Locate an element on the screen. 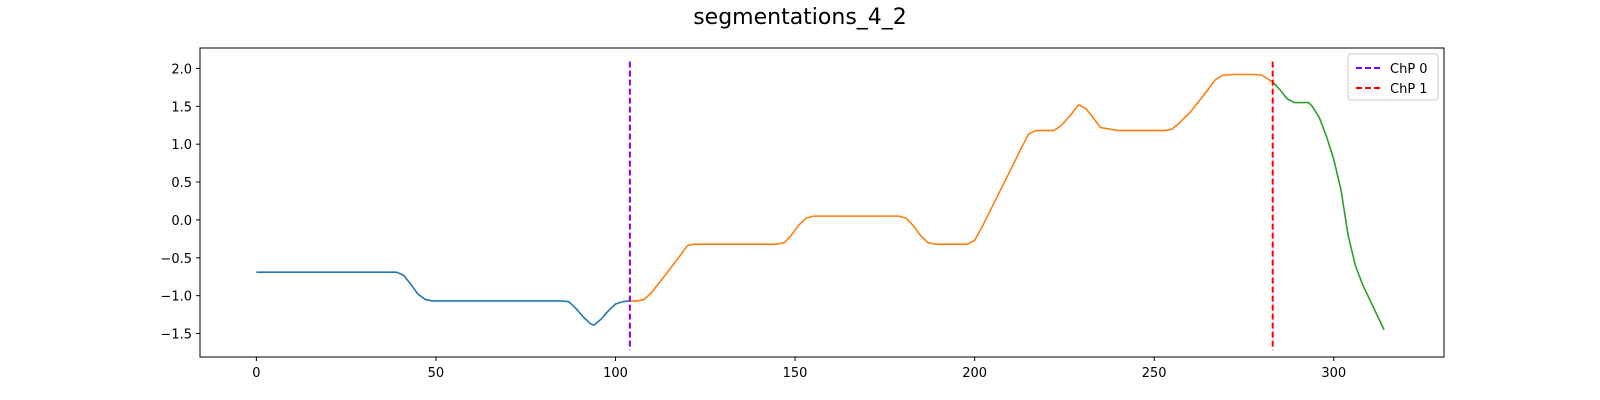 The image size is (1600, 400). x-tick-label: 50 is located at coordinates (436, 373).